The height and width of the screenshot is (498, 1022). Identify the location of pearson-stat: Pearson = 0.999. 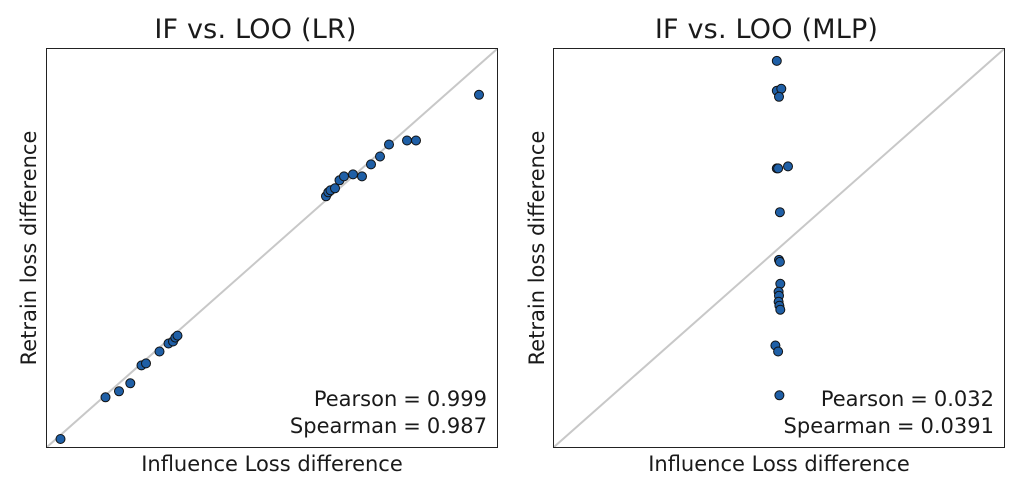
(400, 399).